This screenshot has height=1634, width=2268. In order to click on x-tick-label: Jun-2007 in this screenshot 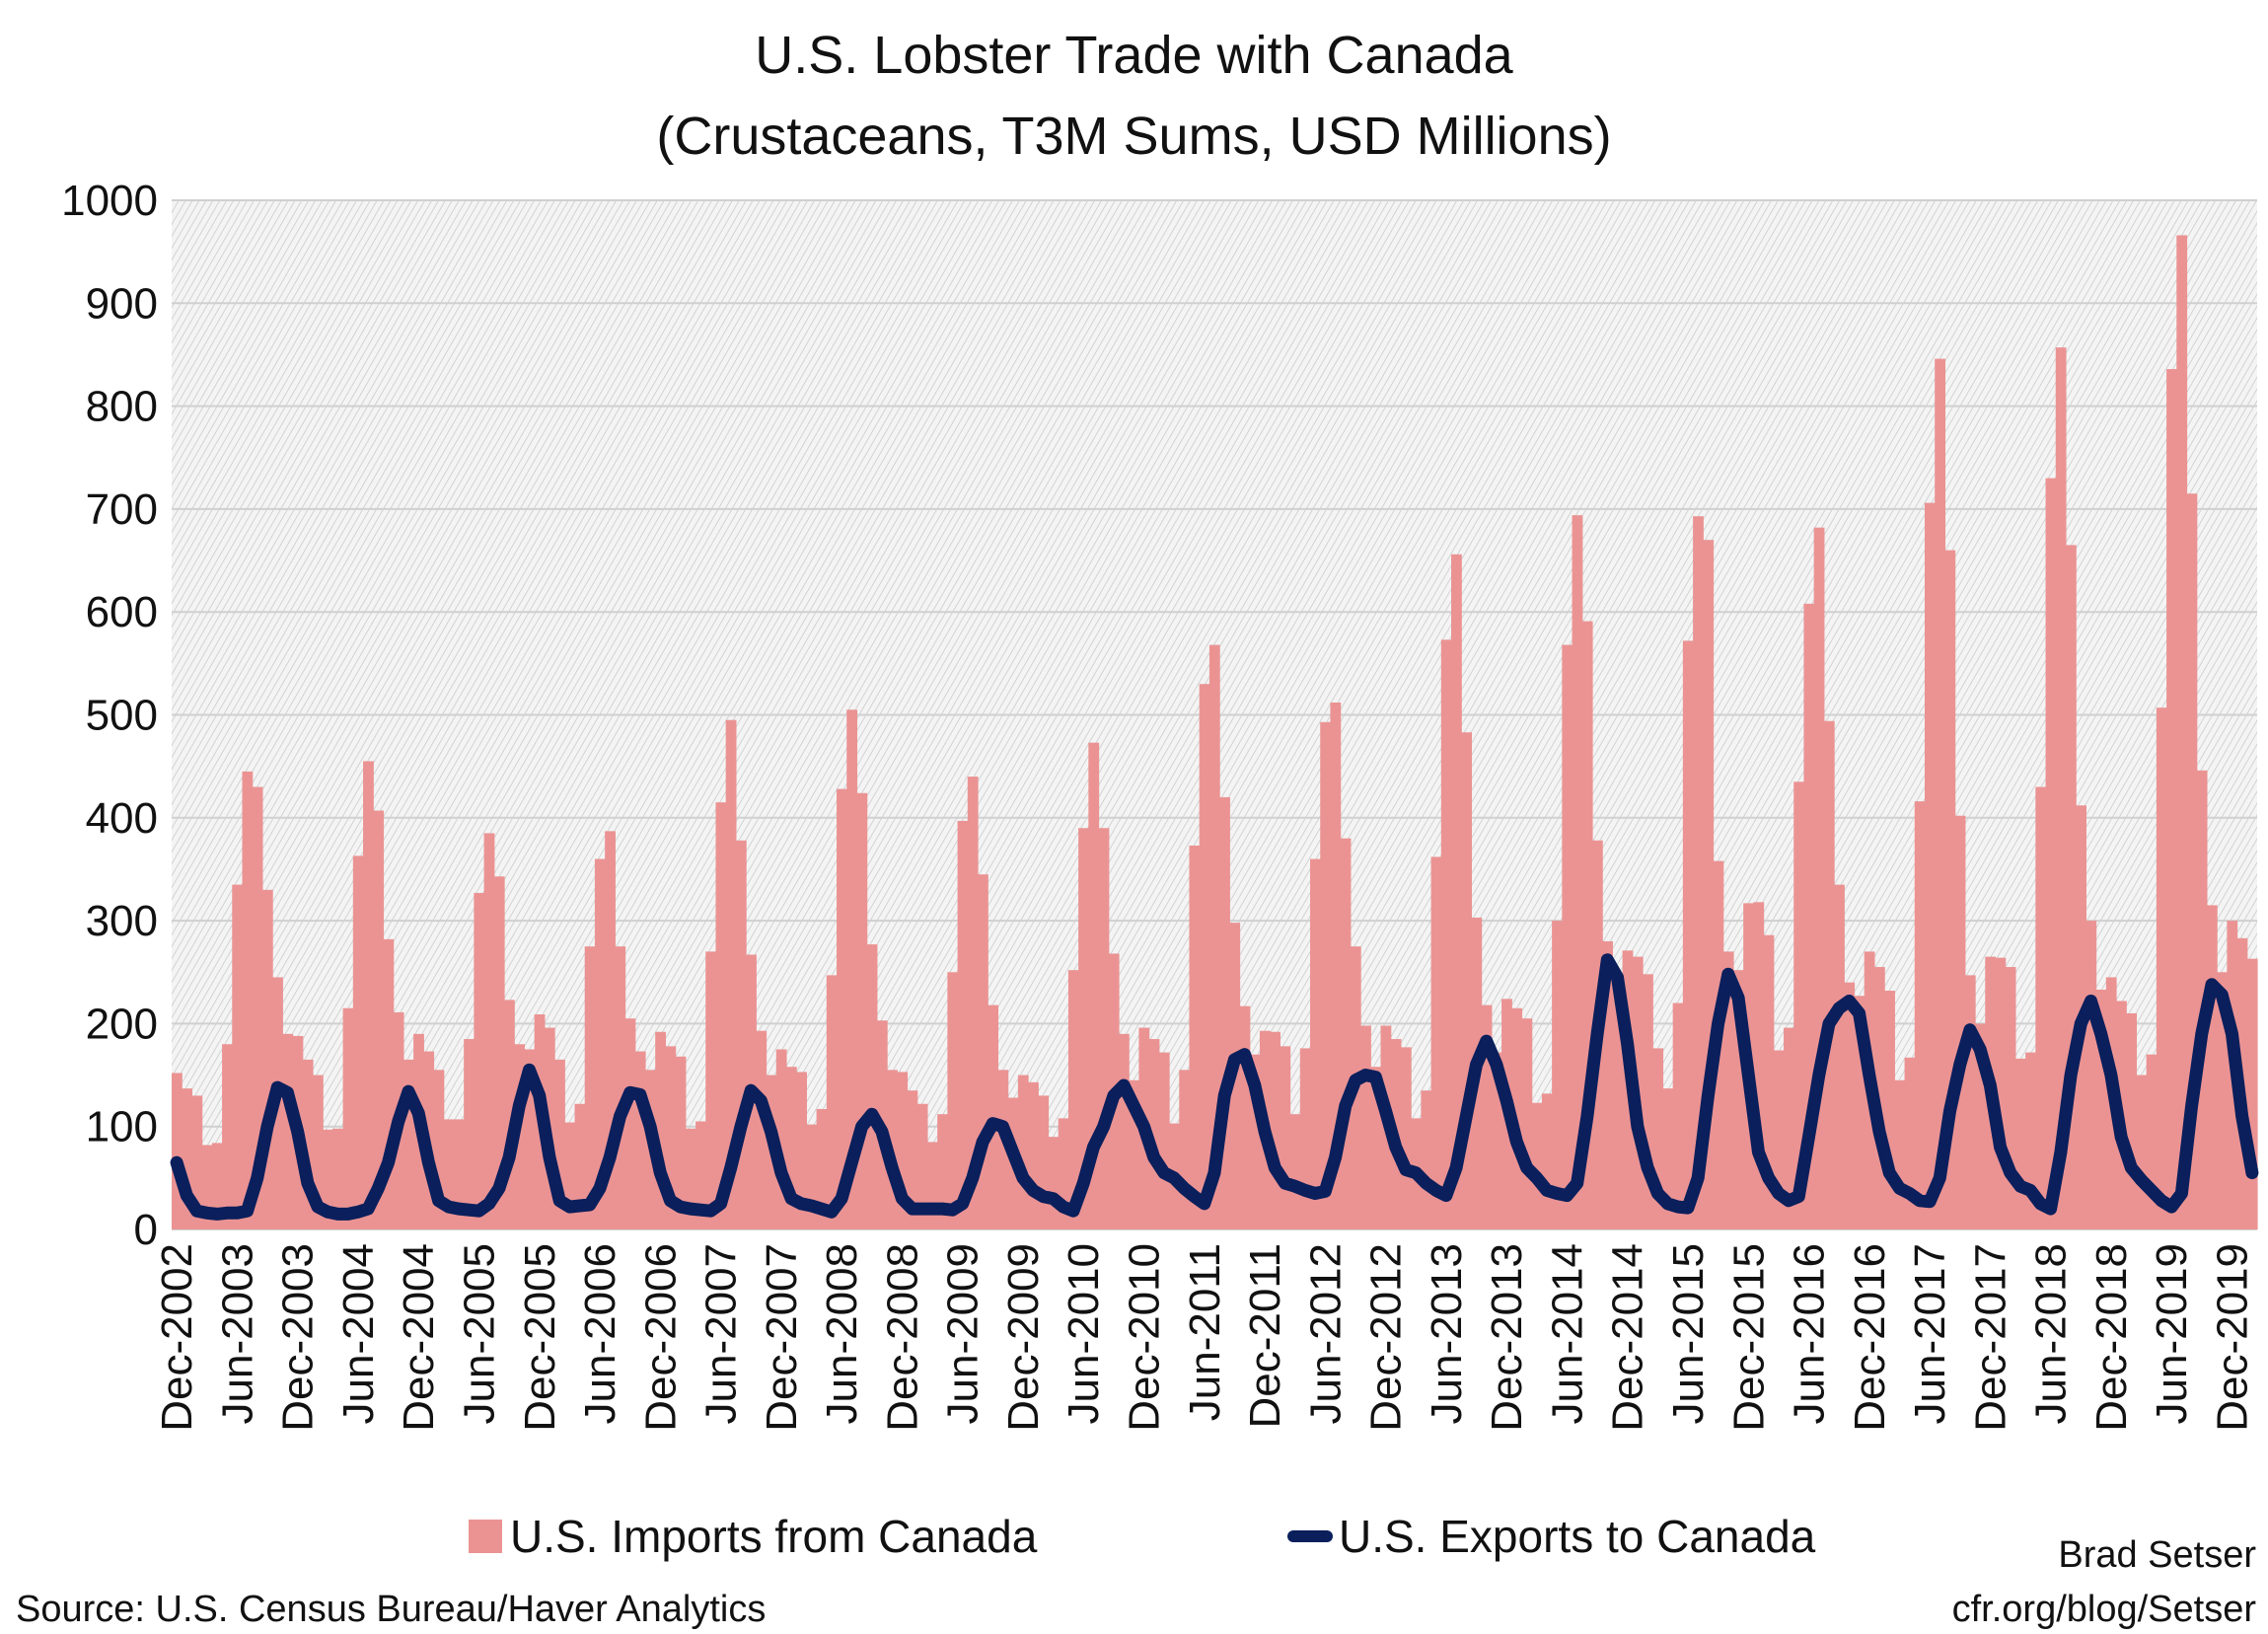, I will do `click(721, 1333)`.